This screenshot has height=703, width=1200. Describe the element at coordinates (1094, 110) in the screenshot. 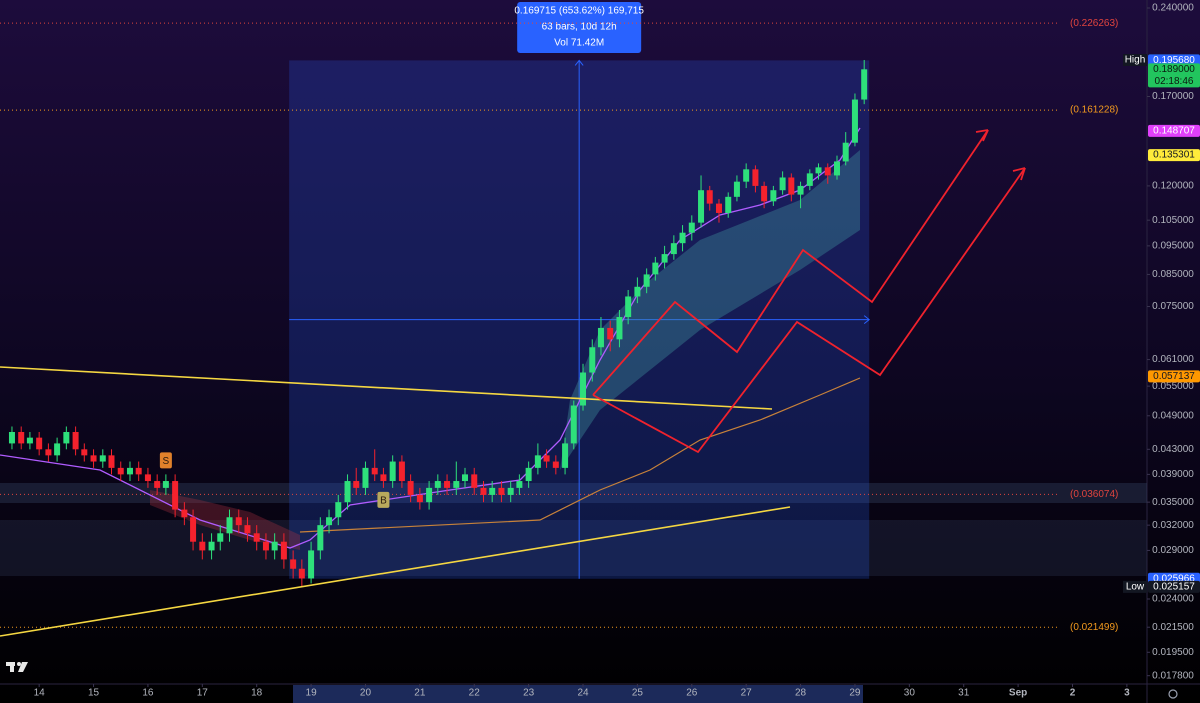

I see `level-label: (0.161228)` at that location.